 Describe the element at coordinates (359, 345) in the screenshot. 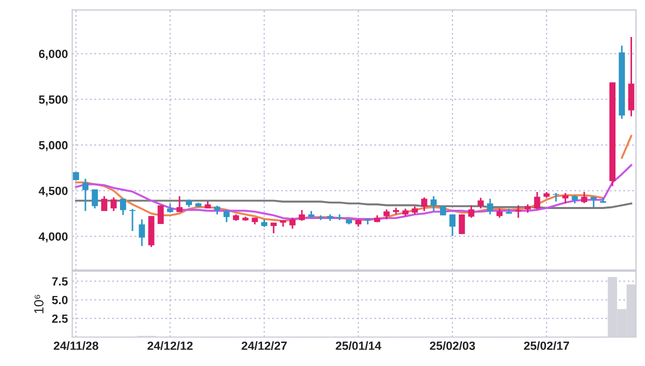

I see `x-tick-label: 25/01/14` at that location.